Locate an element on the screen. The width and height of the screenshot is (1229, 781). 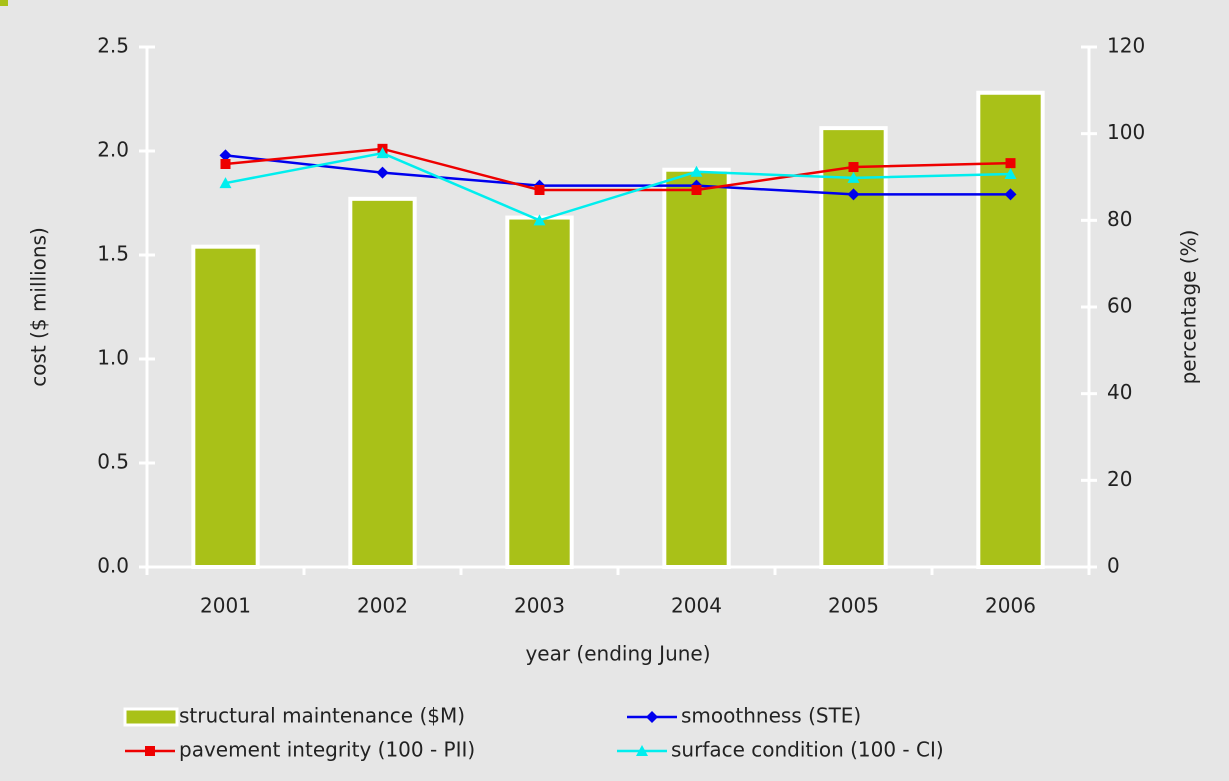
y-tick-label: 2.0 is located at coordinates (113, 150).